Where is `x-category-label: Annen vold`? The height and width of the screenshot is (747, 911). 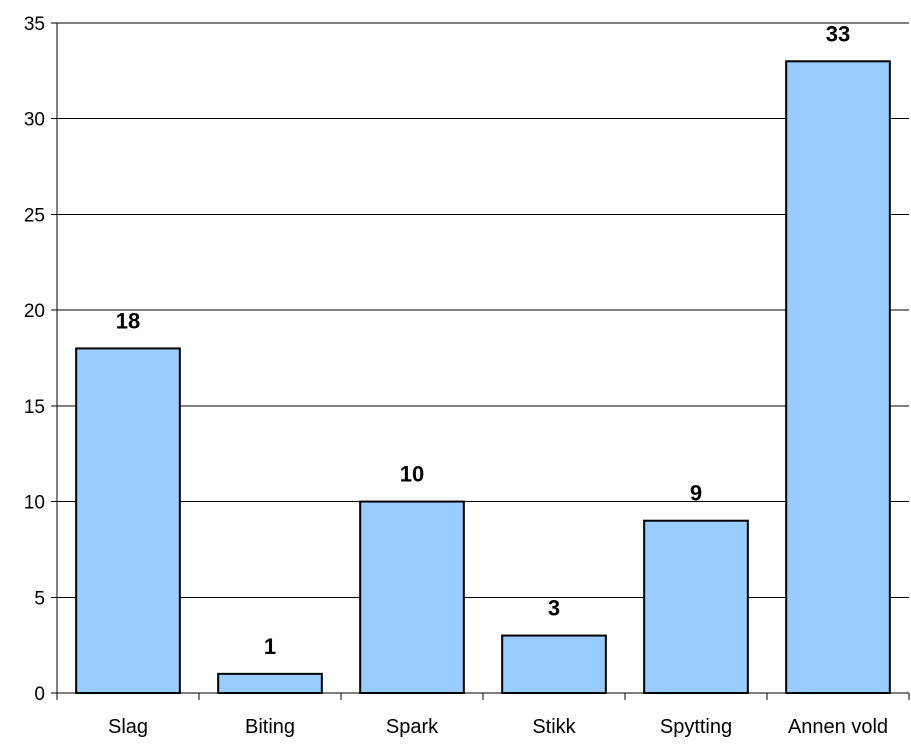 x-category-label: Annen vold is located at coordinates (838, 727).